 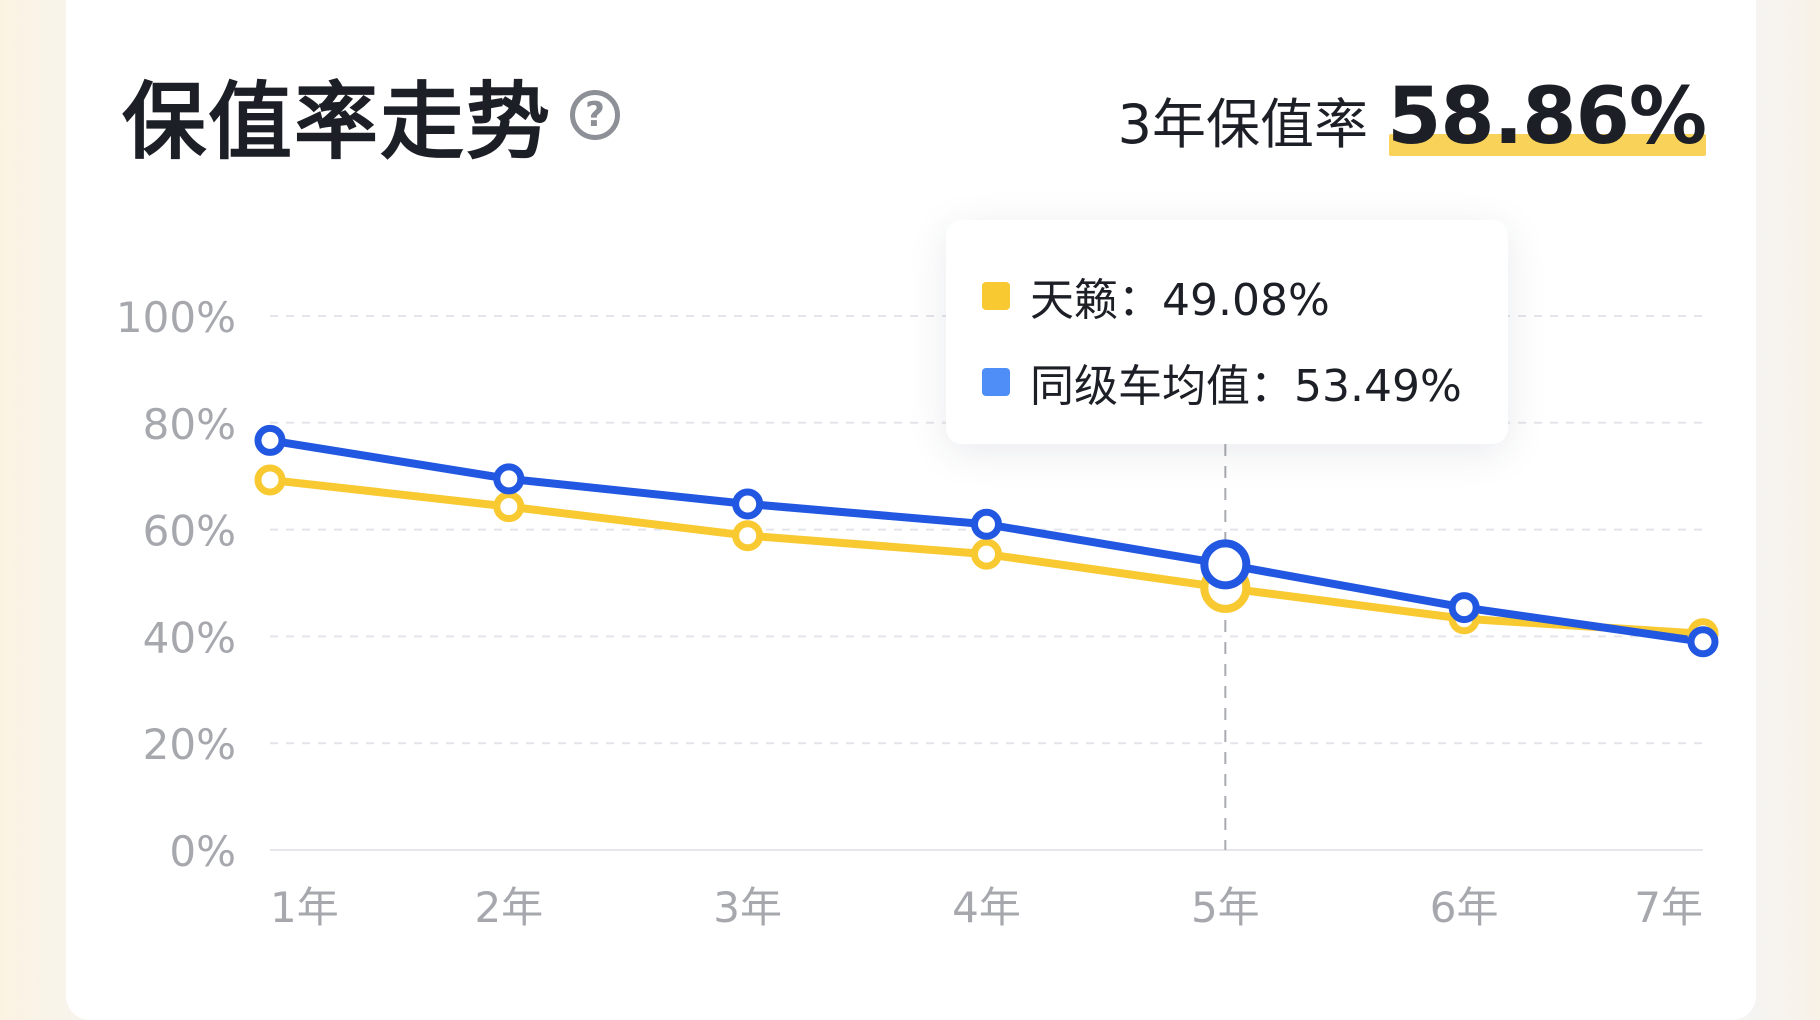 What do you see at coordinates (1180, 300) in the screenshot?
I see `tooltip-label-series-1: 天籁：49.08%` at bounding box center [1180, 300].